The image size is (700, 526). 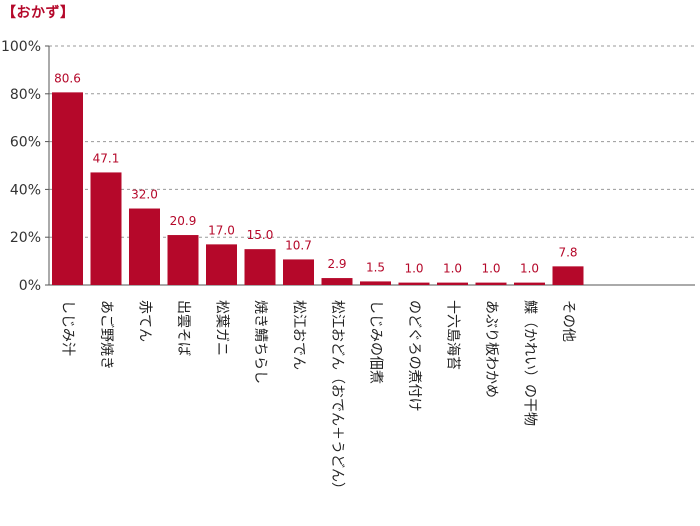 What do you see at coordinates (298, 245) in the screenshot?
I see `data-label-6: 10.7` at bounding box center [298, 245].